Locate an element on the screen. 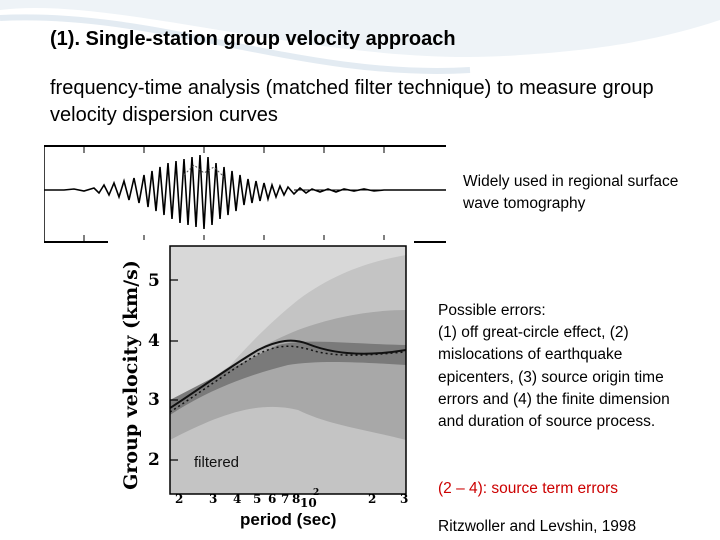 This screenshot has width=720, height=540. x-axis-label: period (sec) is located at coordinates (288, 519).